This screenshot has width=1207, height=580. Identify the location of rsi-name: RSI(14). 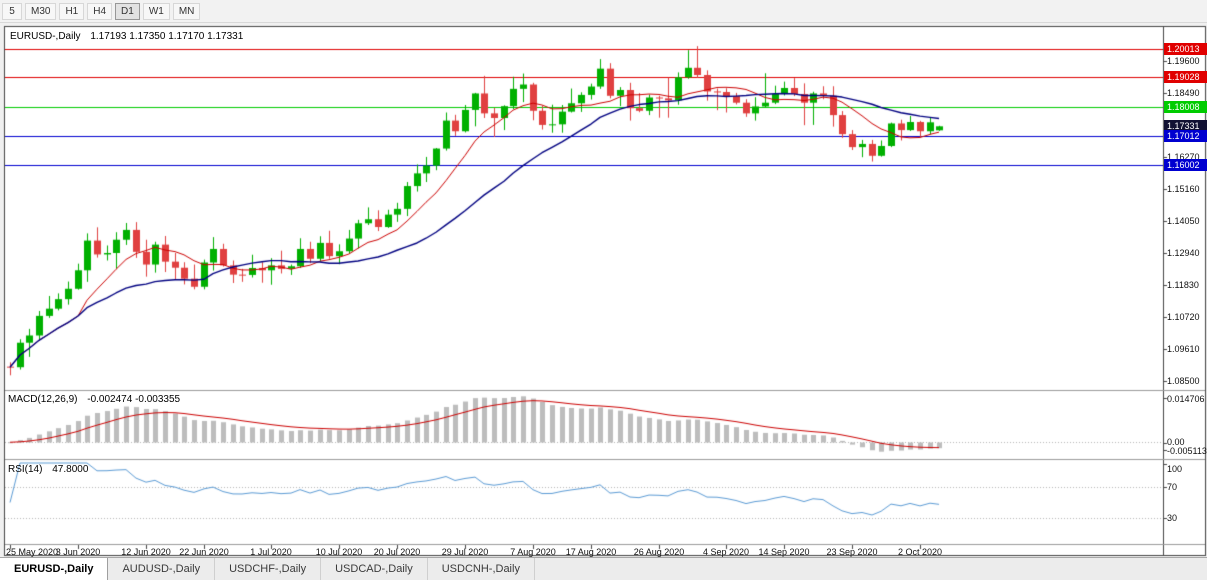
(25, 469).